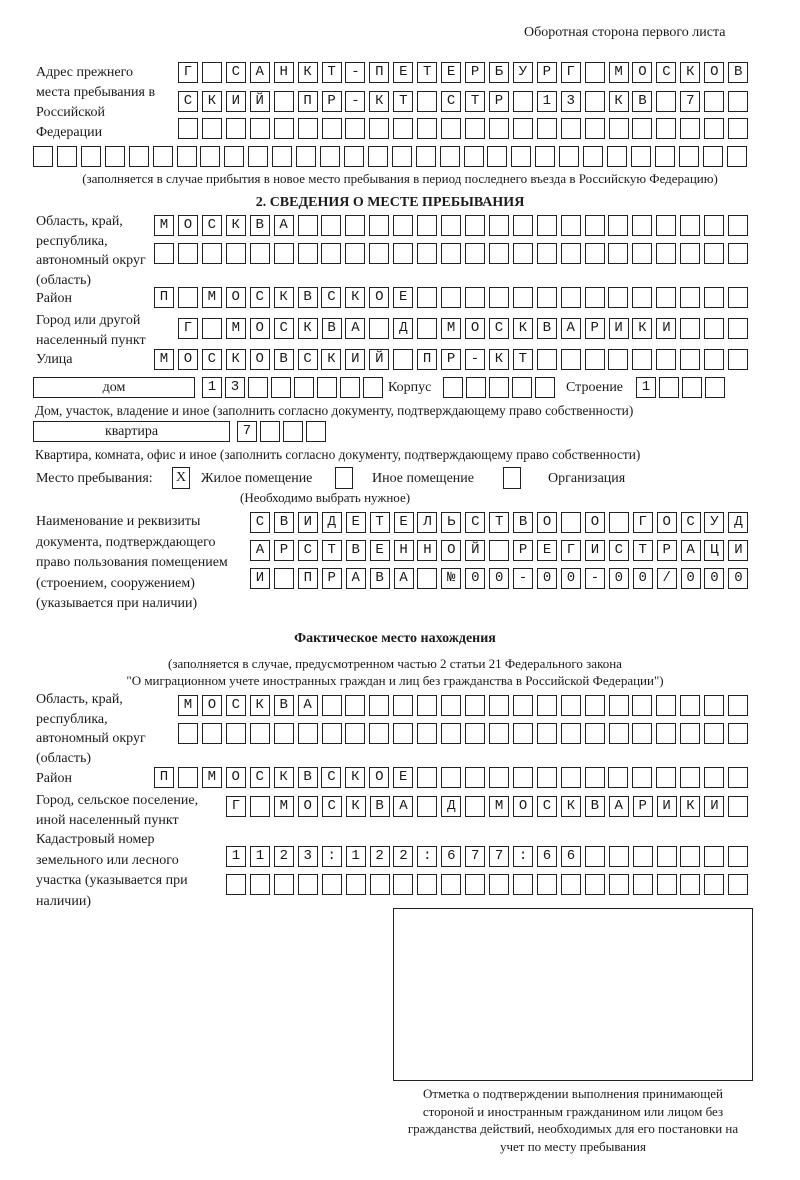 The width and height of the screenshot is (800, 1180). I want to click on actual-city-row: Г МОСКВА Д МОСКВАРИКИ, so click(489, 806).